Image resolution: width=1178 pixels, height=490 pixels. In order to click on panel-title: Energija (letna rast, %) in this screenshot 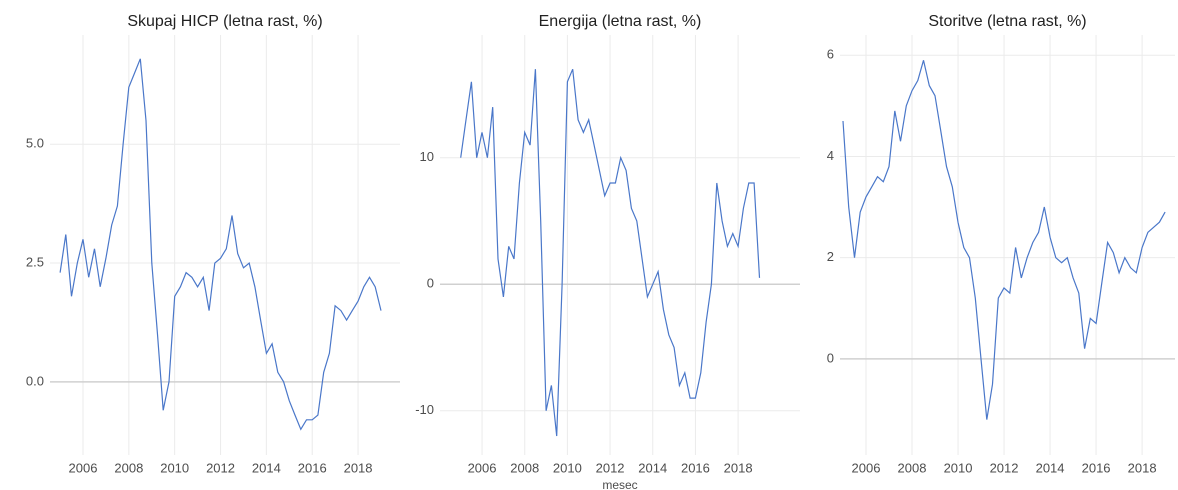, I will do `click(620, 21)`.